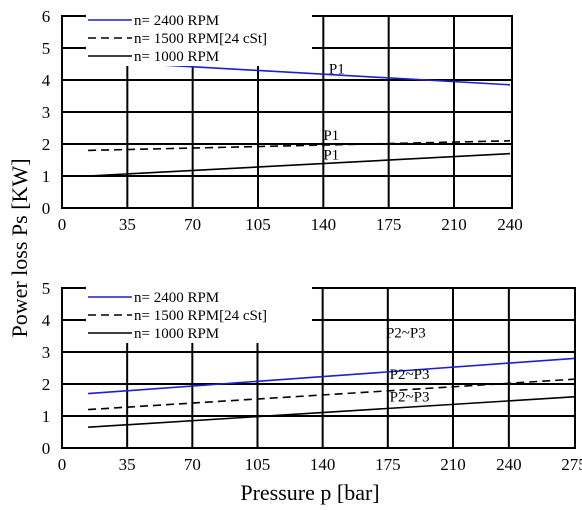  What do you see at coordinates (309, 492) in the screenshot?
I see `x-axis-label: Pressure p [bar]` at bounding box center [309, 492].